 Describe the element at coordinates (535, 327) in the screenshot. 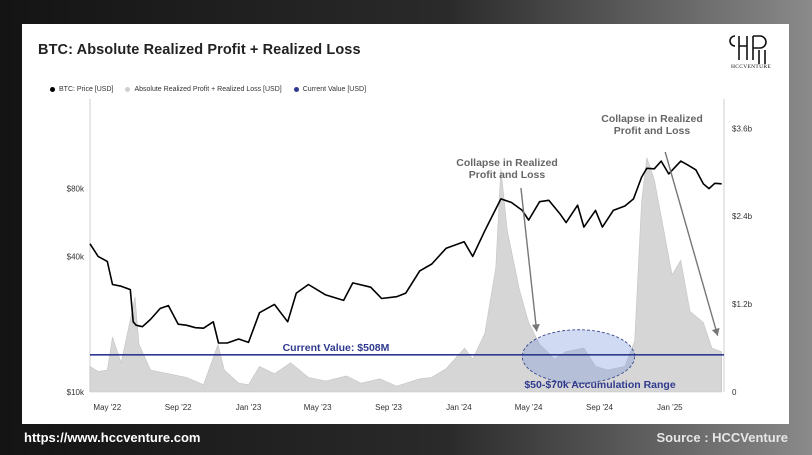

I see `annotation-arrow-1-head` at that location.